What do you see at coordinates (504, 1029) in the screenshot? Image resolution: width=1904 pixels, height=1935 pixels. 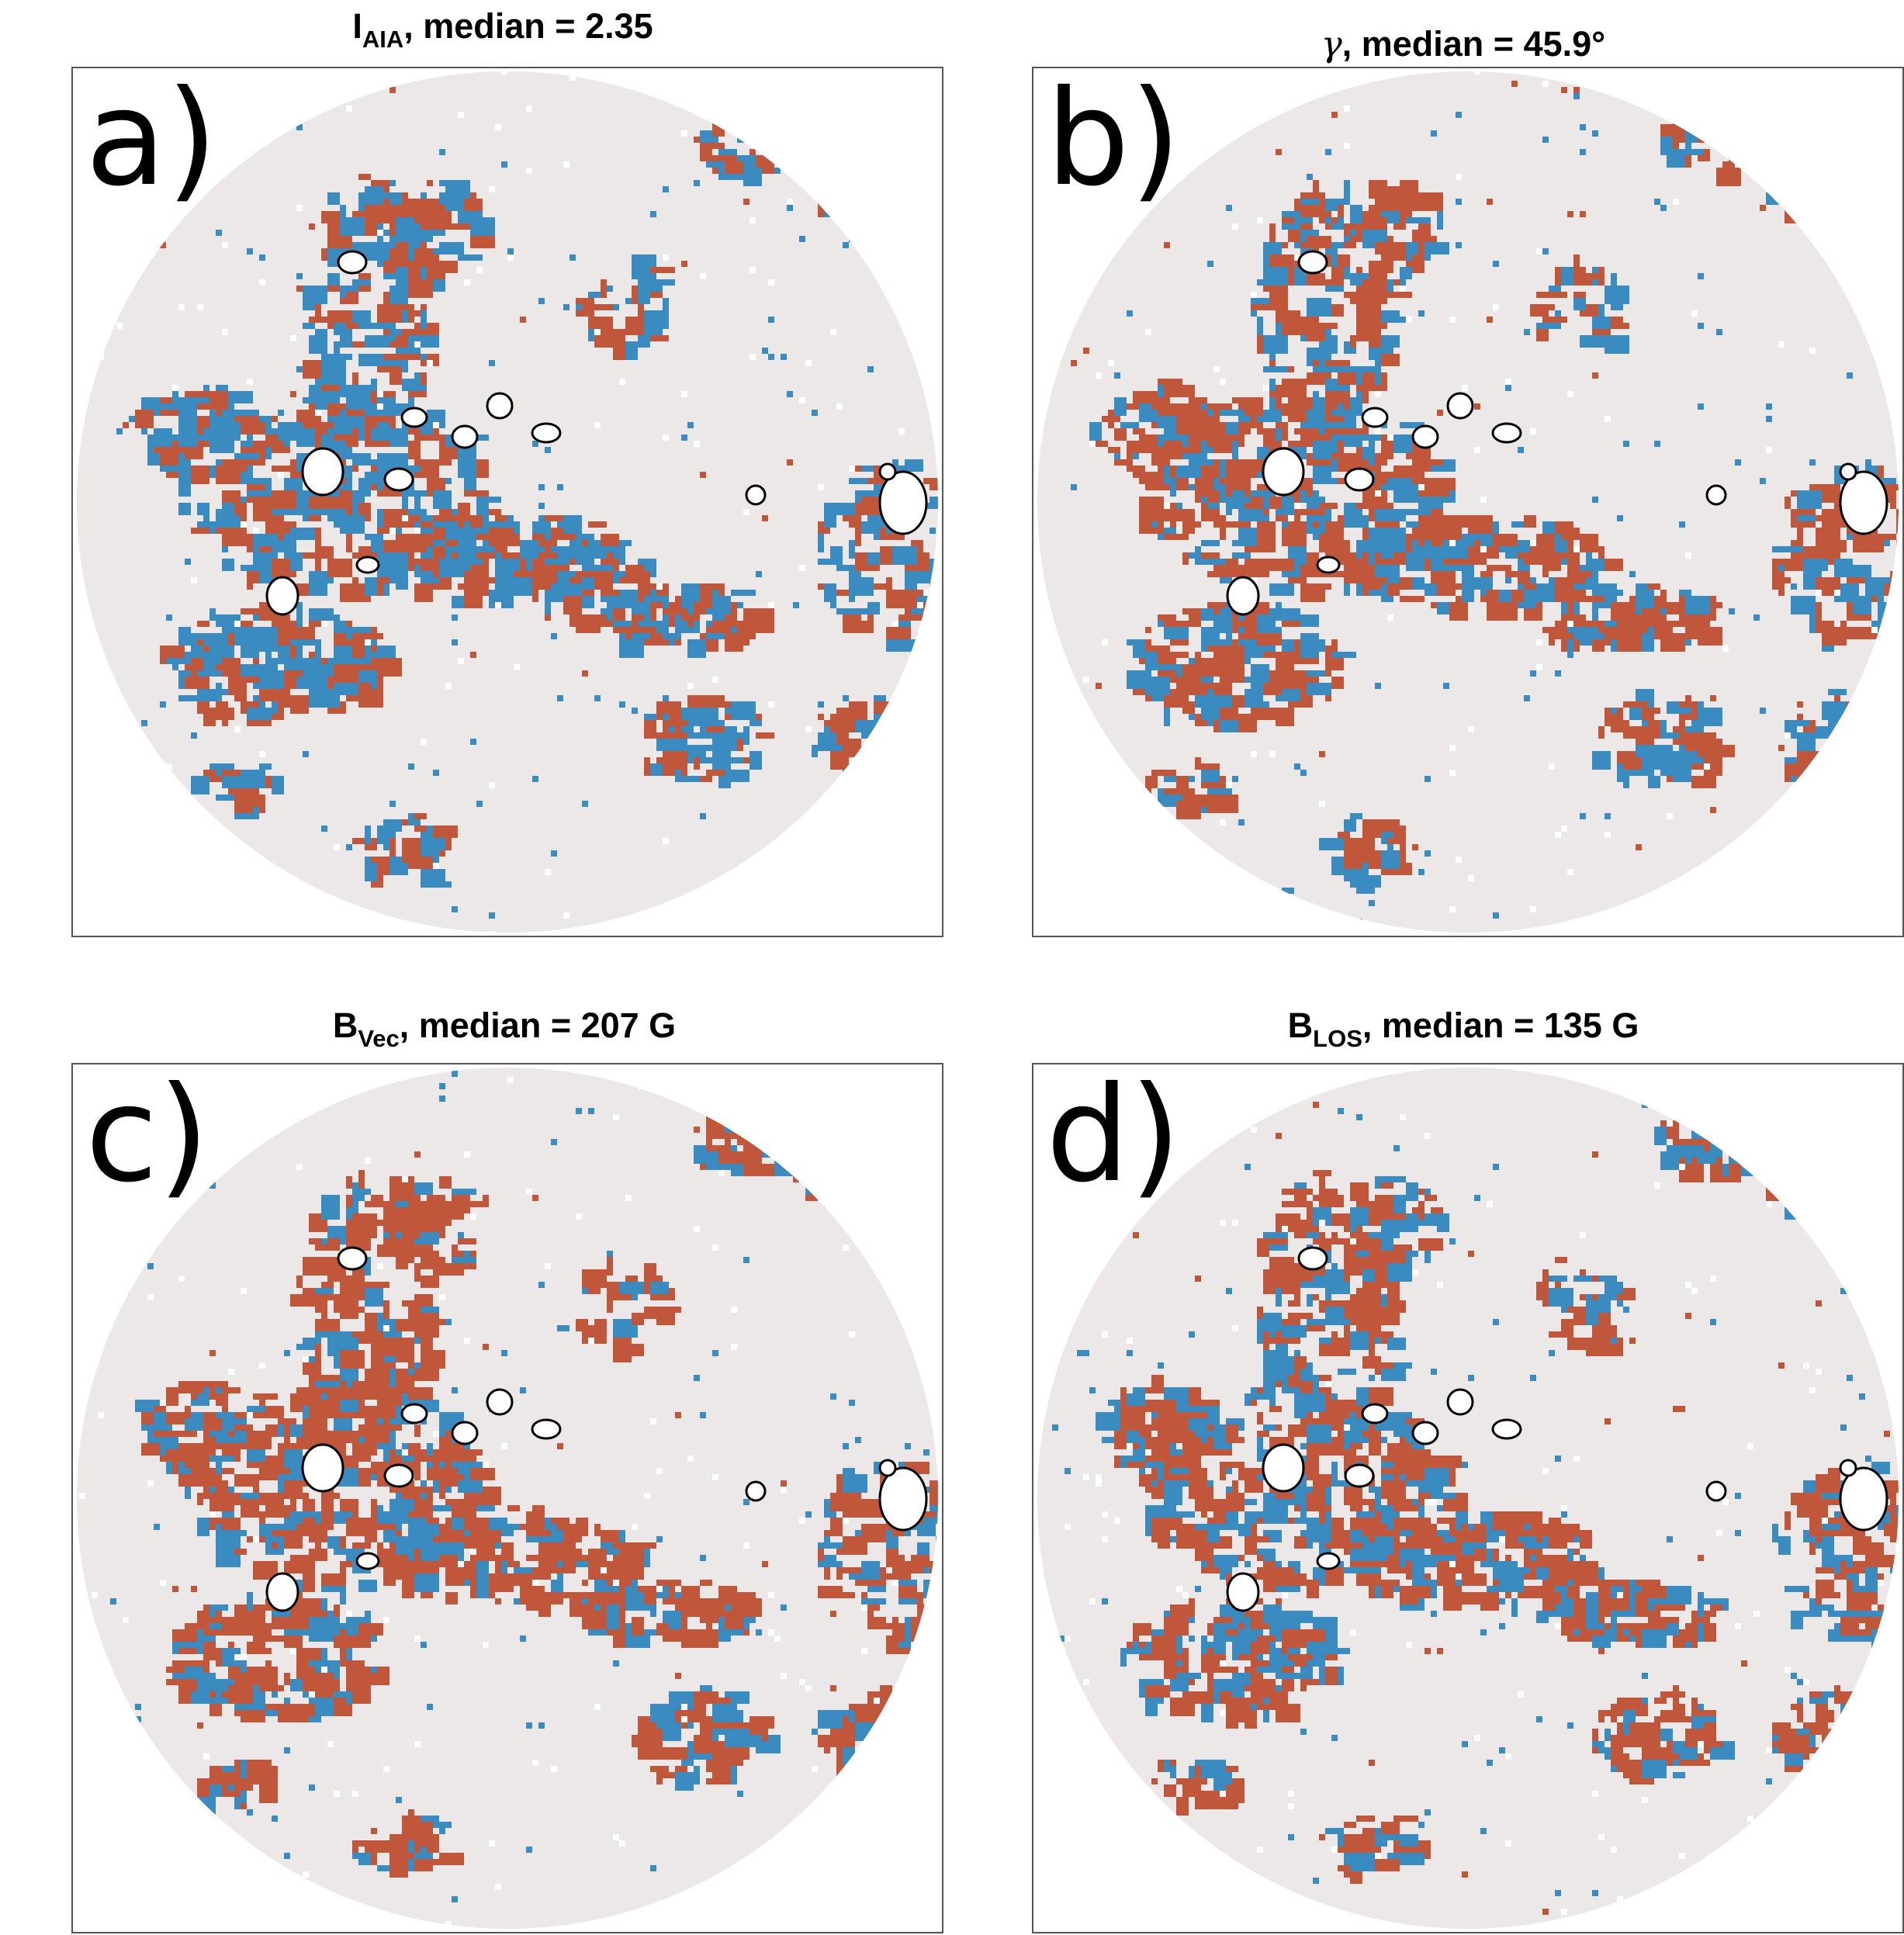 I see `panel-c-title: BVec, median = 207 G` at bounding box center [504, 1029].